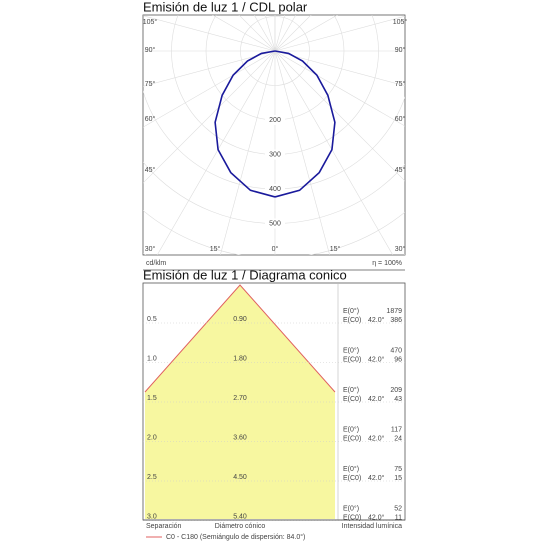 The height and width of the screenshot is (550, 550). Describe the element at coordinates (398, 399) in the screenshot. I see `ec0: 43` at that location.